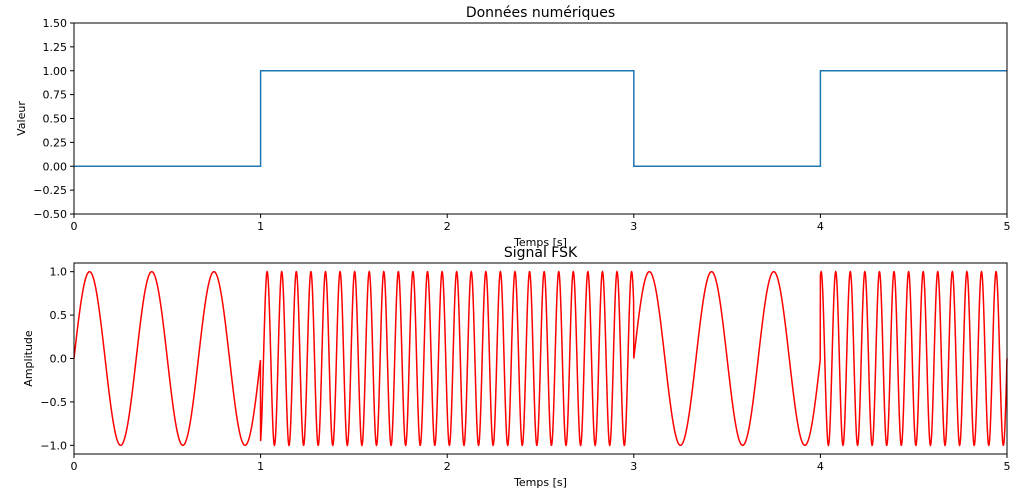 This screenshot has width=1024, height=490. I want to click on y-tick-label: 0.00, so click(55, 166).